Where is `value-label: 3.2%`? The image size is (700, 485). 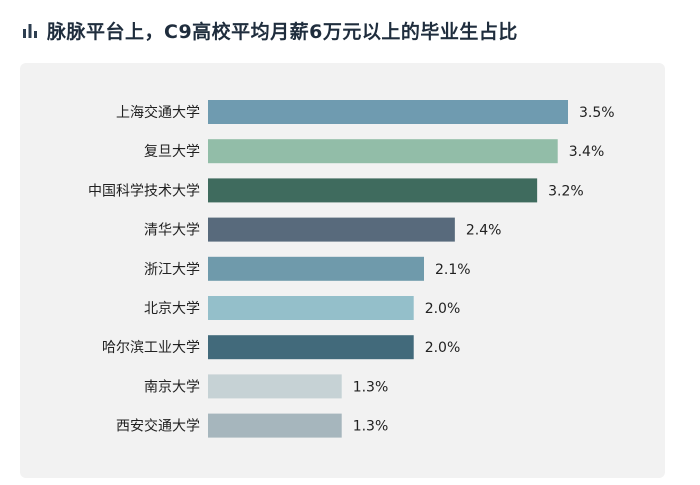 value-label: 3.2% is located at coordinates (566, 191).